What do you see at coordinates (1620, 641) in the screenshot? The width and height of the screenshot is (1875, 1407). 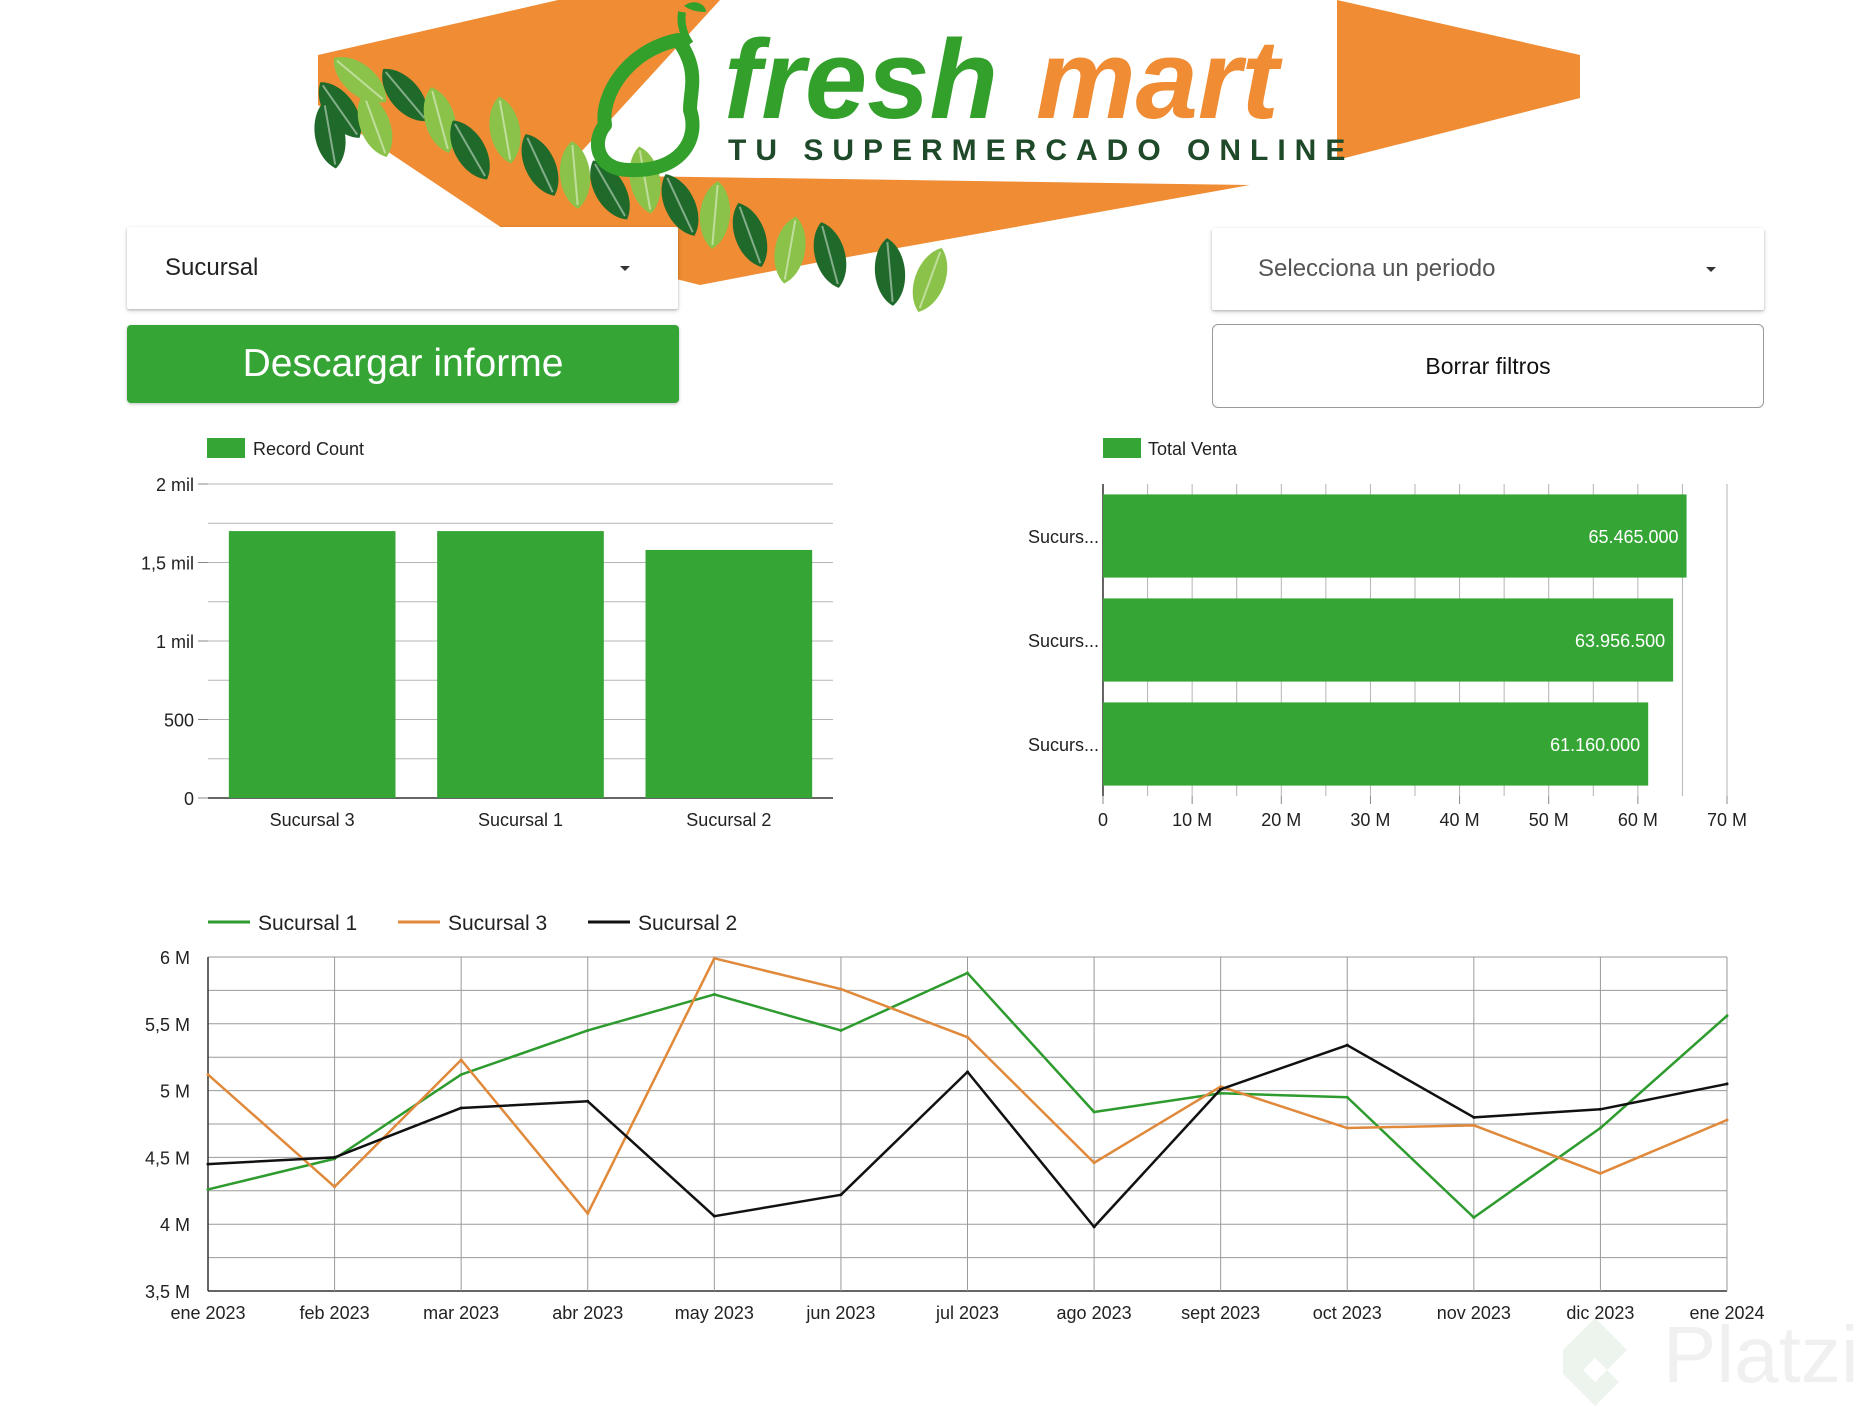 I see `bar-value-label: 63.956.500` at bounding box center [1620, 641].